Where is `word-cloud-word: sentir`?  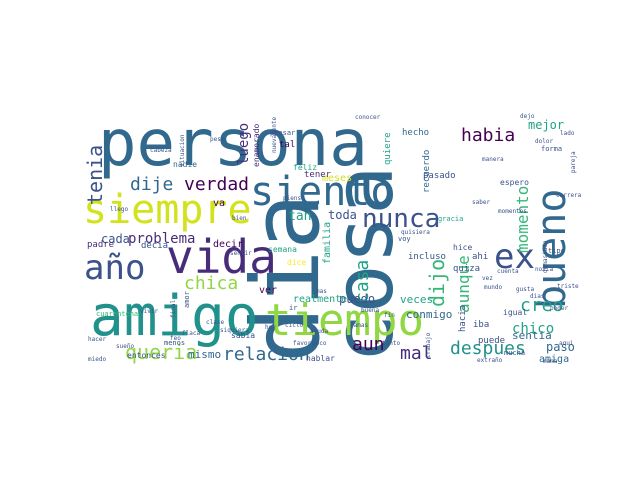 word-cloud-word: sentir is located at coordinates (241, 253).